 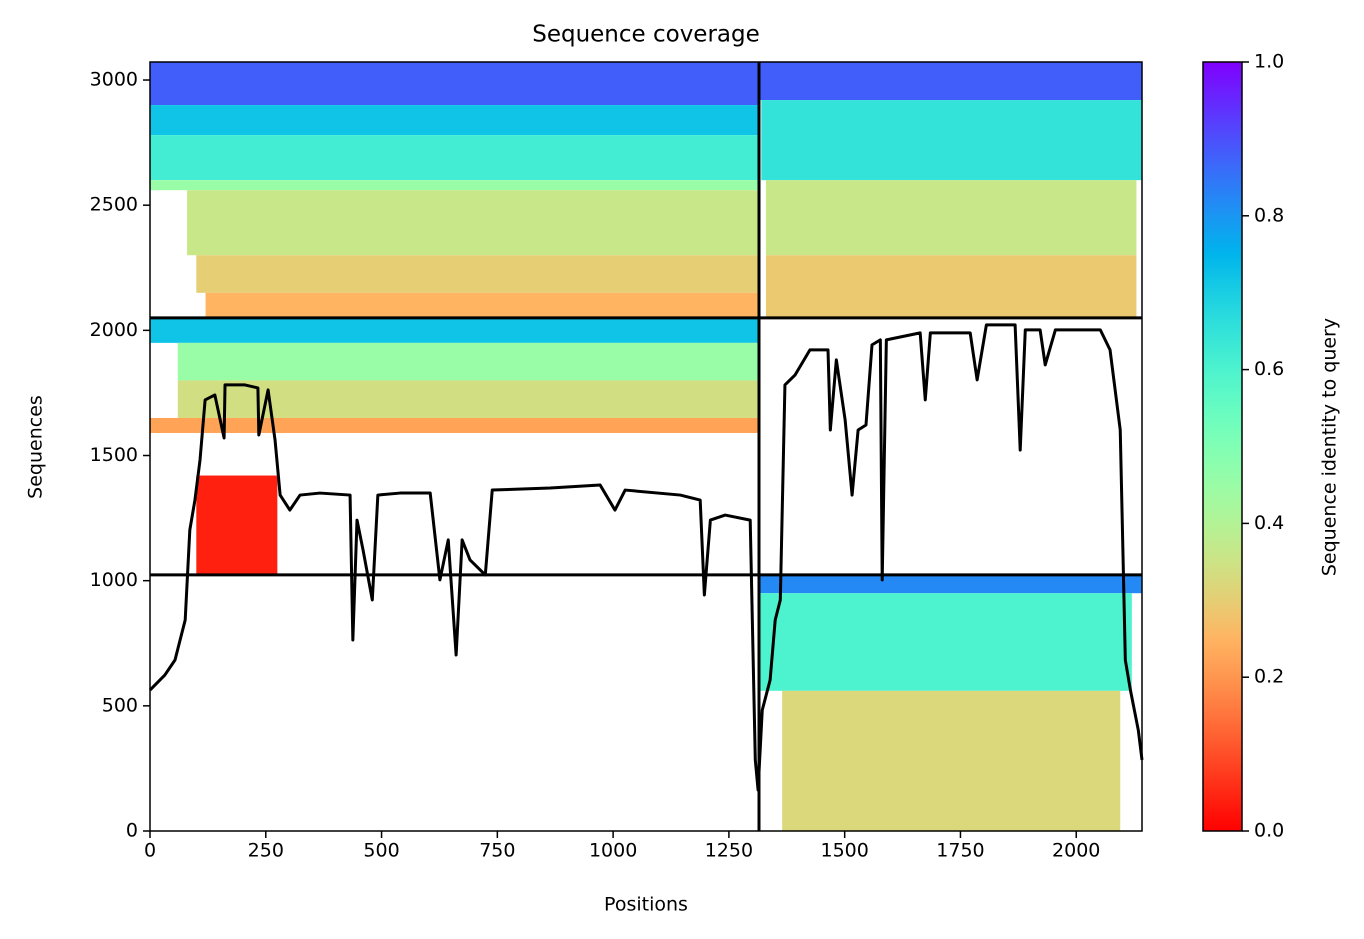 What do you see at coordinates (1269, 523) in the screenshot?
I see `colorbar-tick-label: 0.4` at bounding box center [1269, 523].